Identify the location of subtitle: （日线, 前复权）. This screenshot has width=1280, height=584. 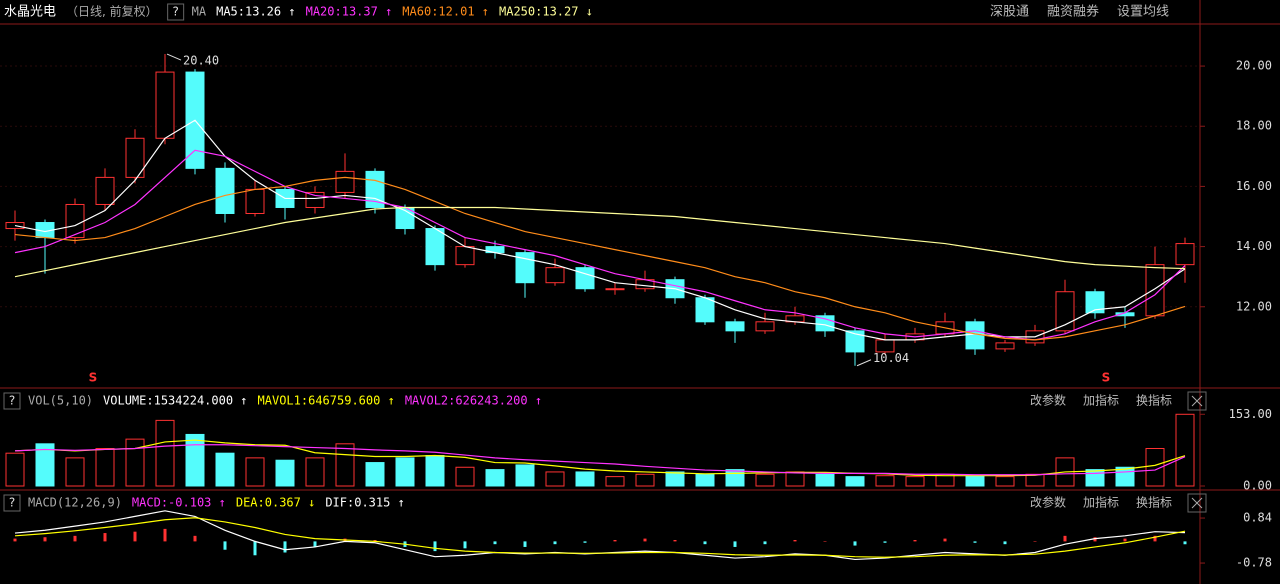
(112, 11).